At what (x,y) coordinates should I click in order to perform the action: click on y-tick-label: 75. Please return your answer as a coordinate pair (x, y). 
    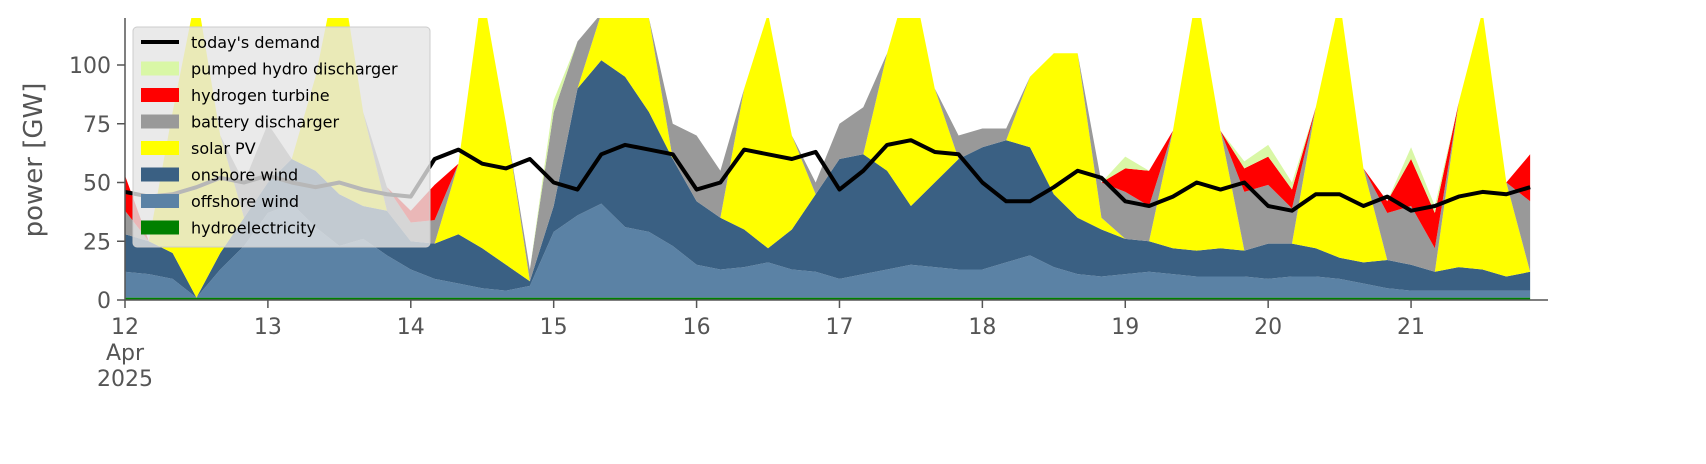
    Looking at the image, I should click on (97, 125).